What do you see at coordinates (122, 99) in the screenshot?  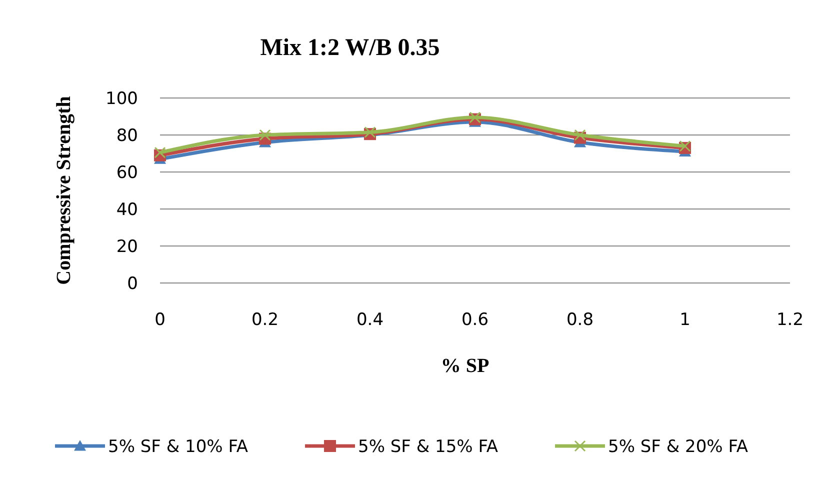 I see `y-tick-label: 100` at bounding box center [122, 99].